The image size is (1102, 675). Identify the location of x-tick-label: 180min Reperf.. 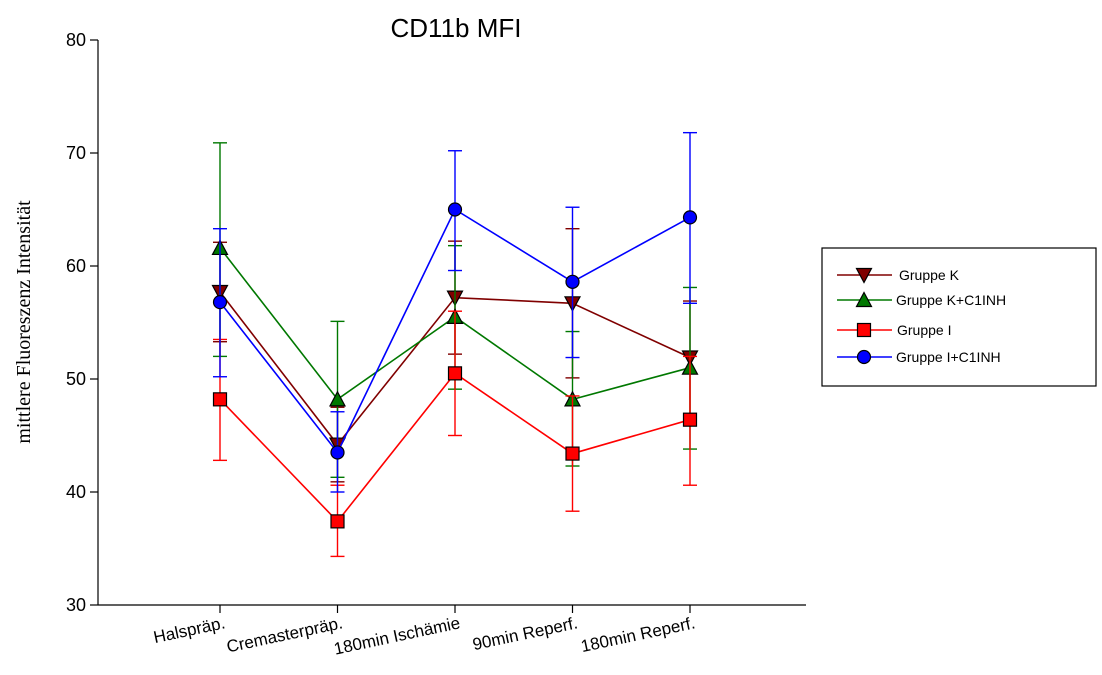
(638, 634).